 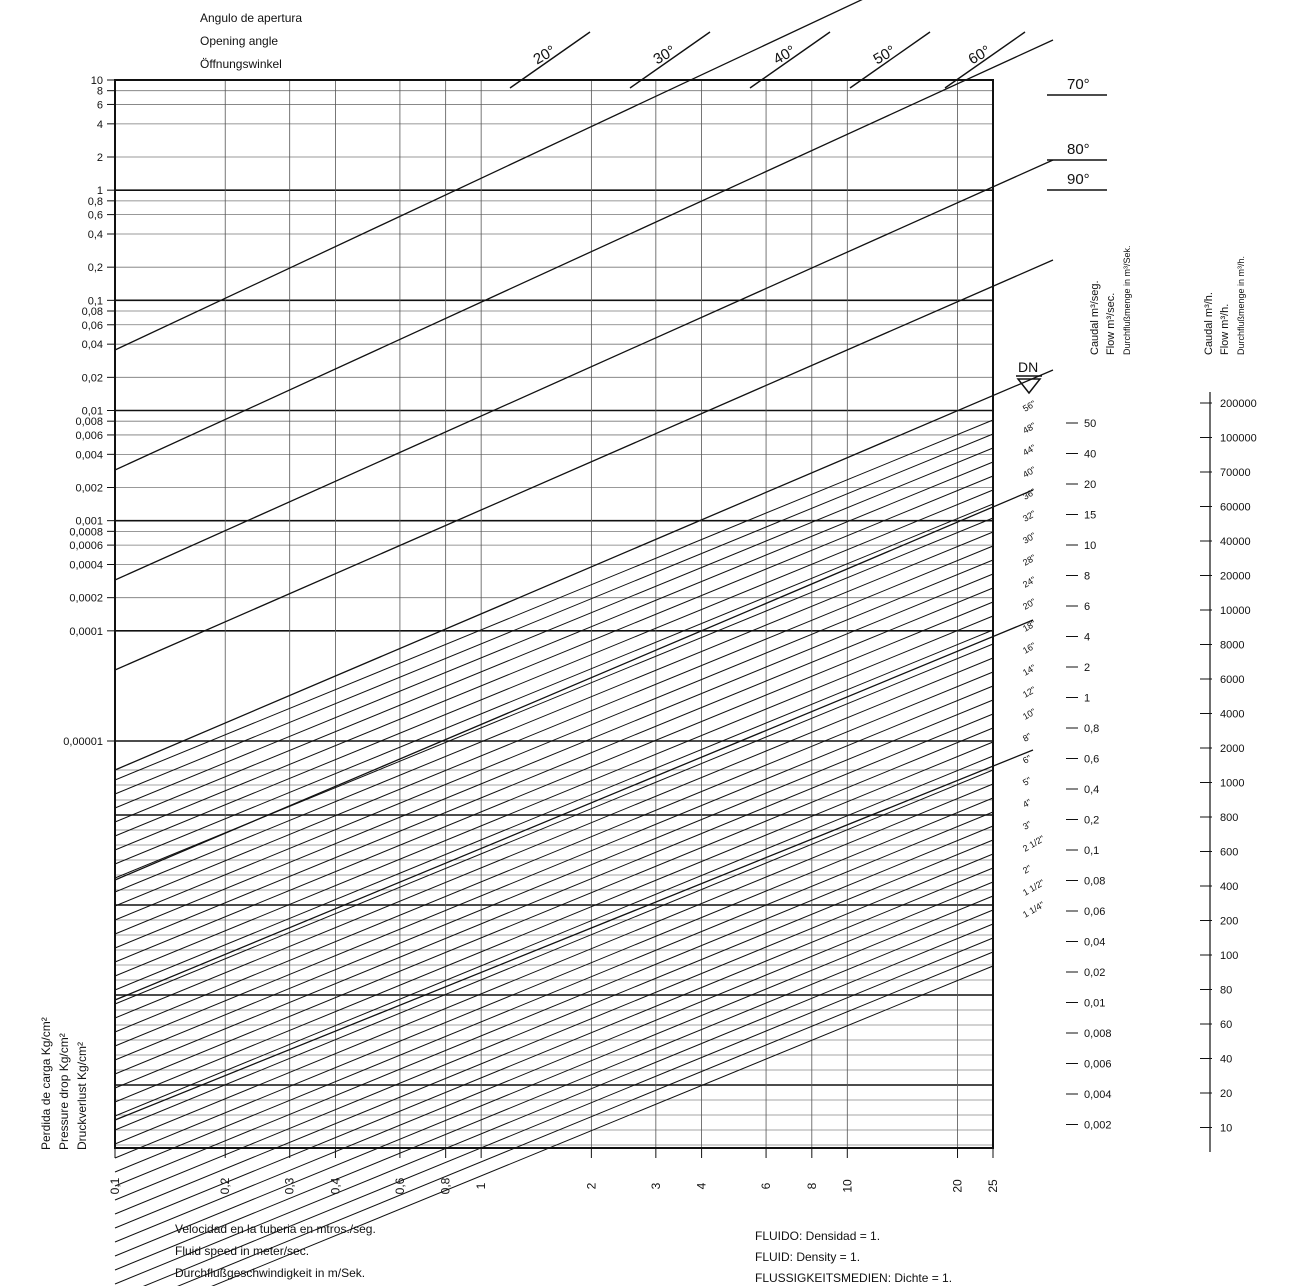 What do you see at coordinates (86, 546) in the screenshot?
I see `y-tick-label: 0,0006` at bounding box center [86, 546].